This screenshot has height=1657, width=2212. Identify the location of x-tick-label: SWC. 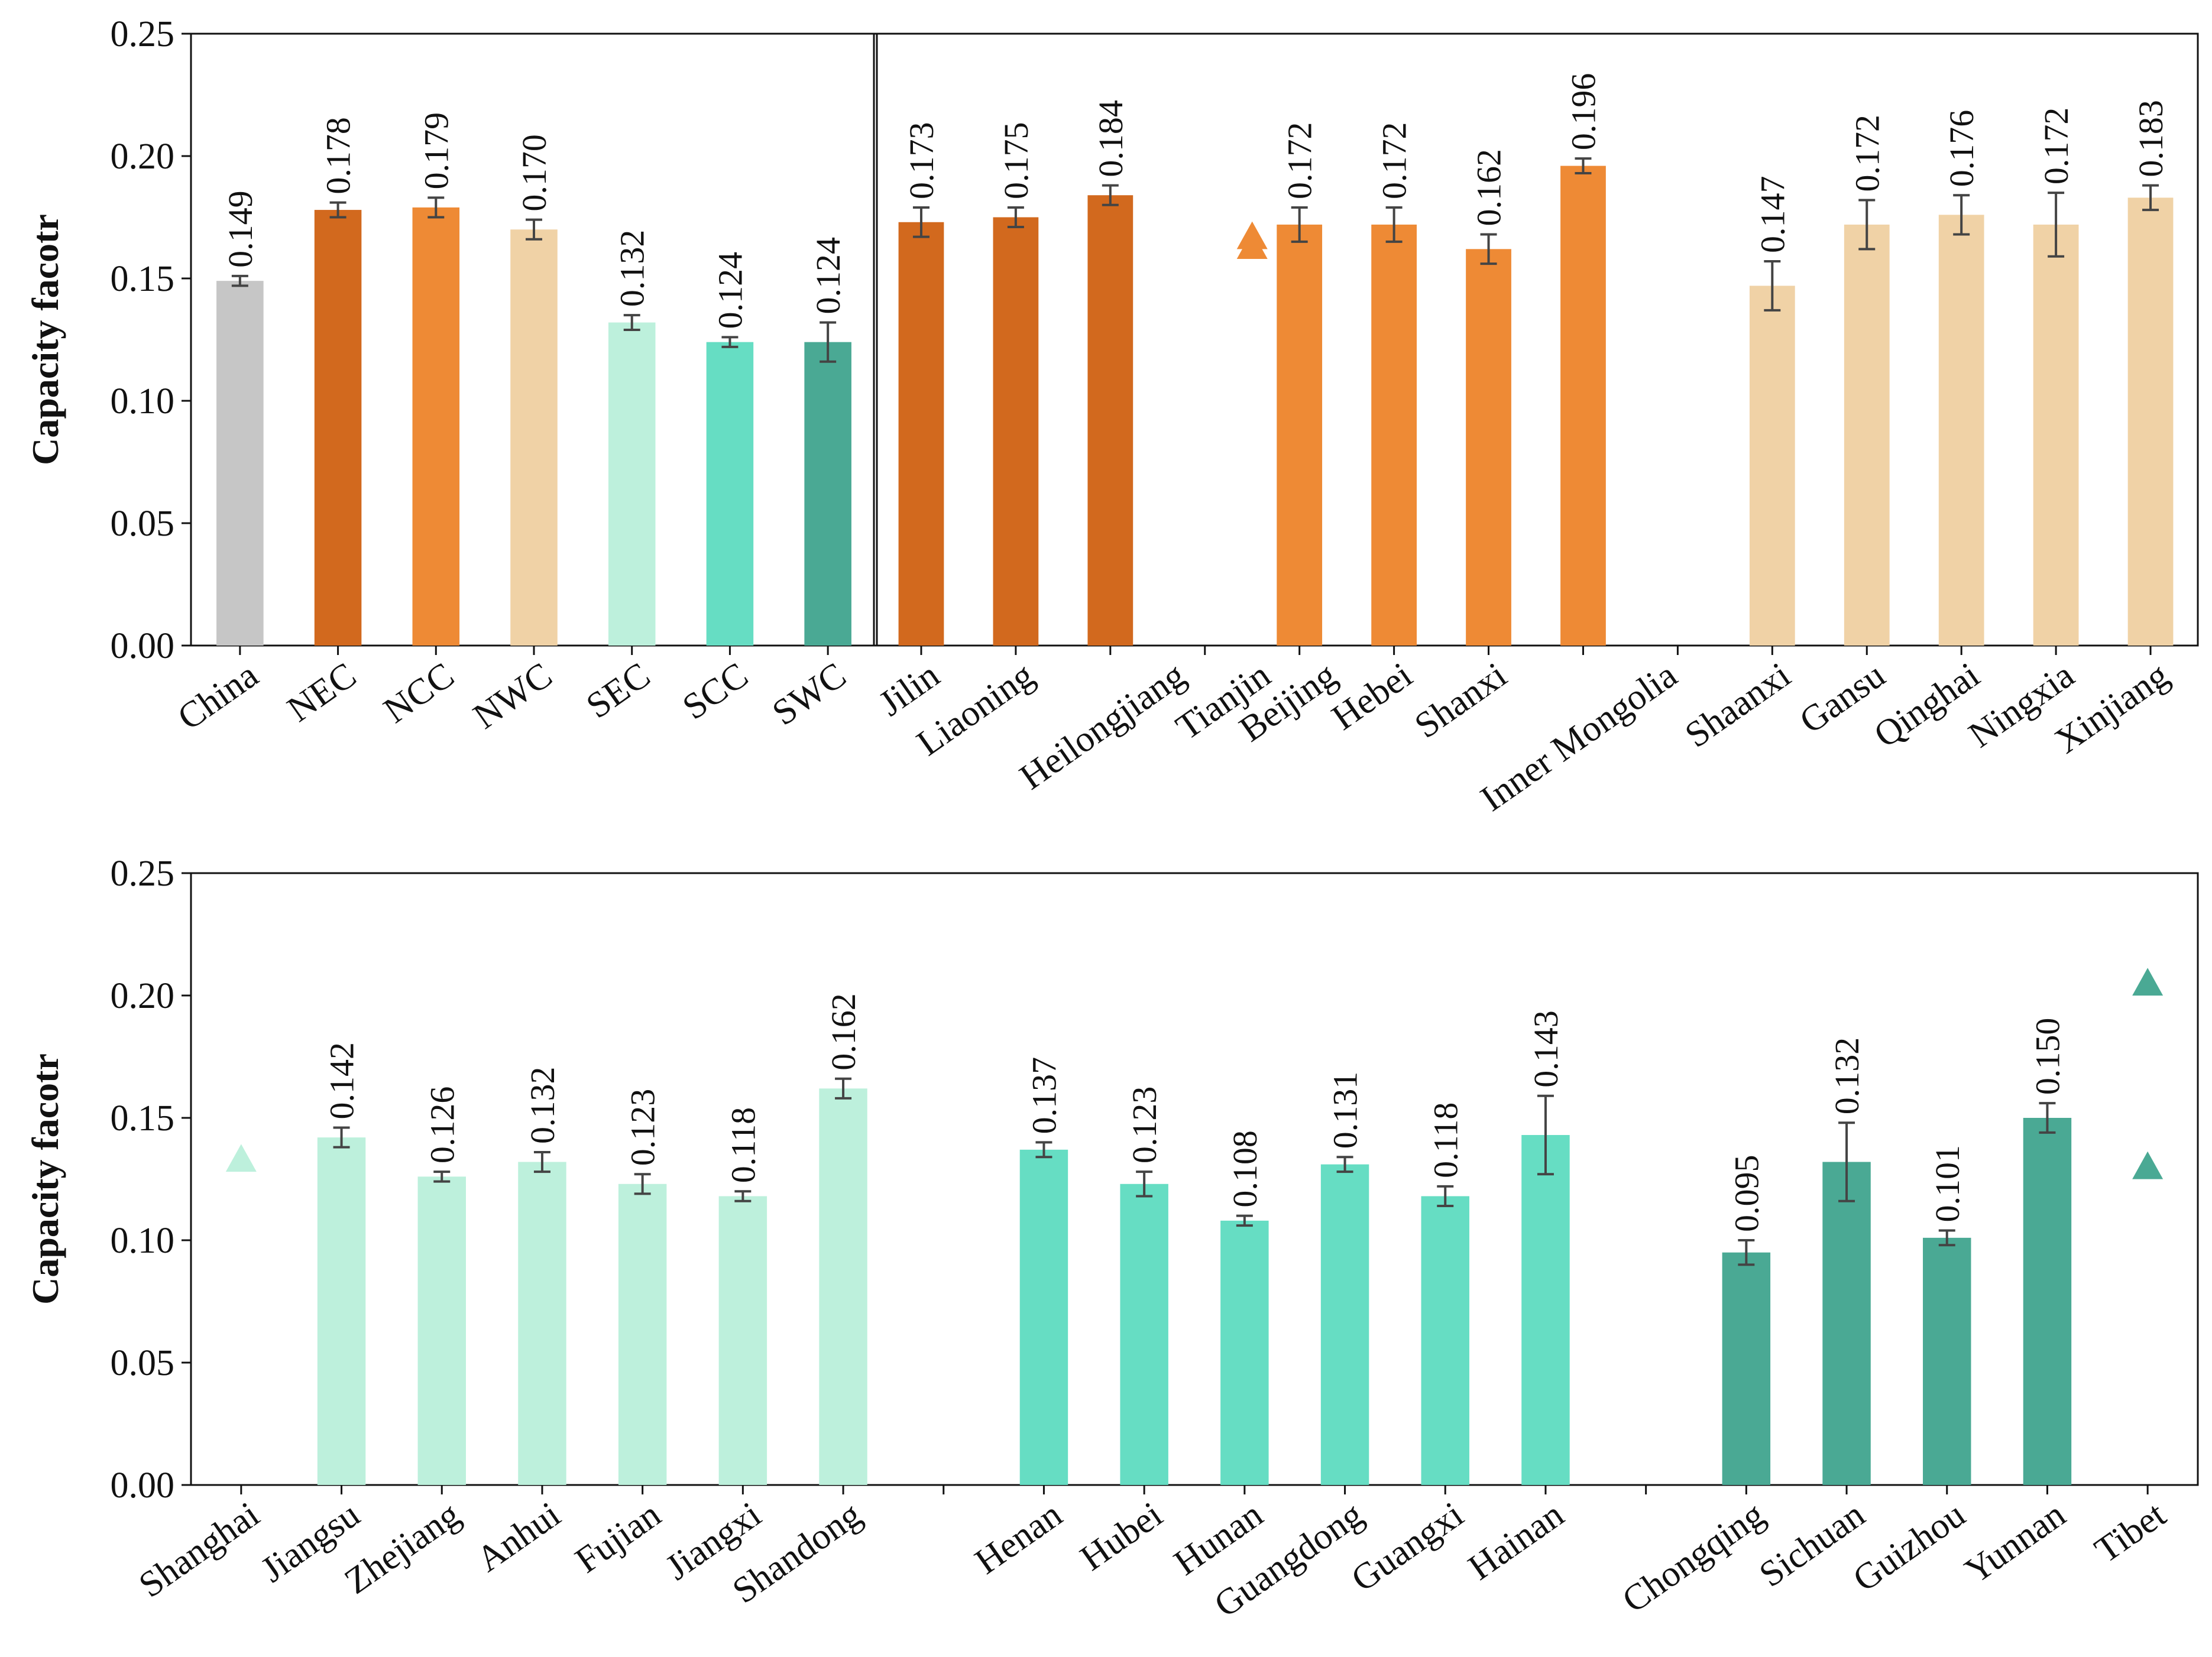
(809, 694).